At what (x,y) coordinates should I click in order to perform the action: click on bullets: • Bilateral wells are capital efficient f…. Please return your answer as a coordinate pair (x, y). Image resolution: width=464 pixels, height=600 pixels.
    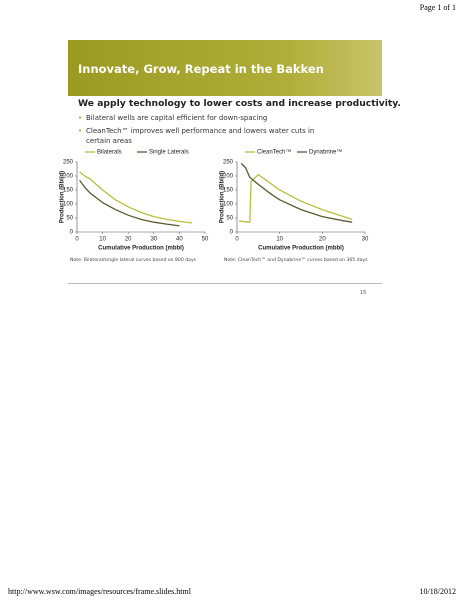
    Looking at the image, I should click on (223, 129).